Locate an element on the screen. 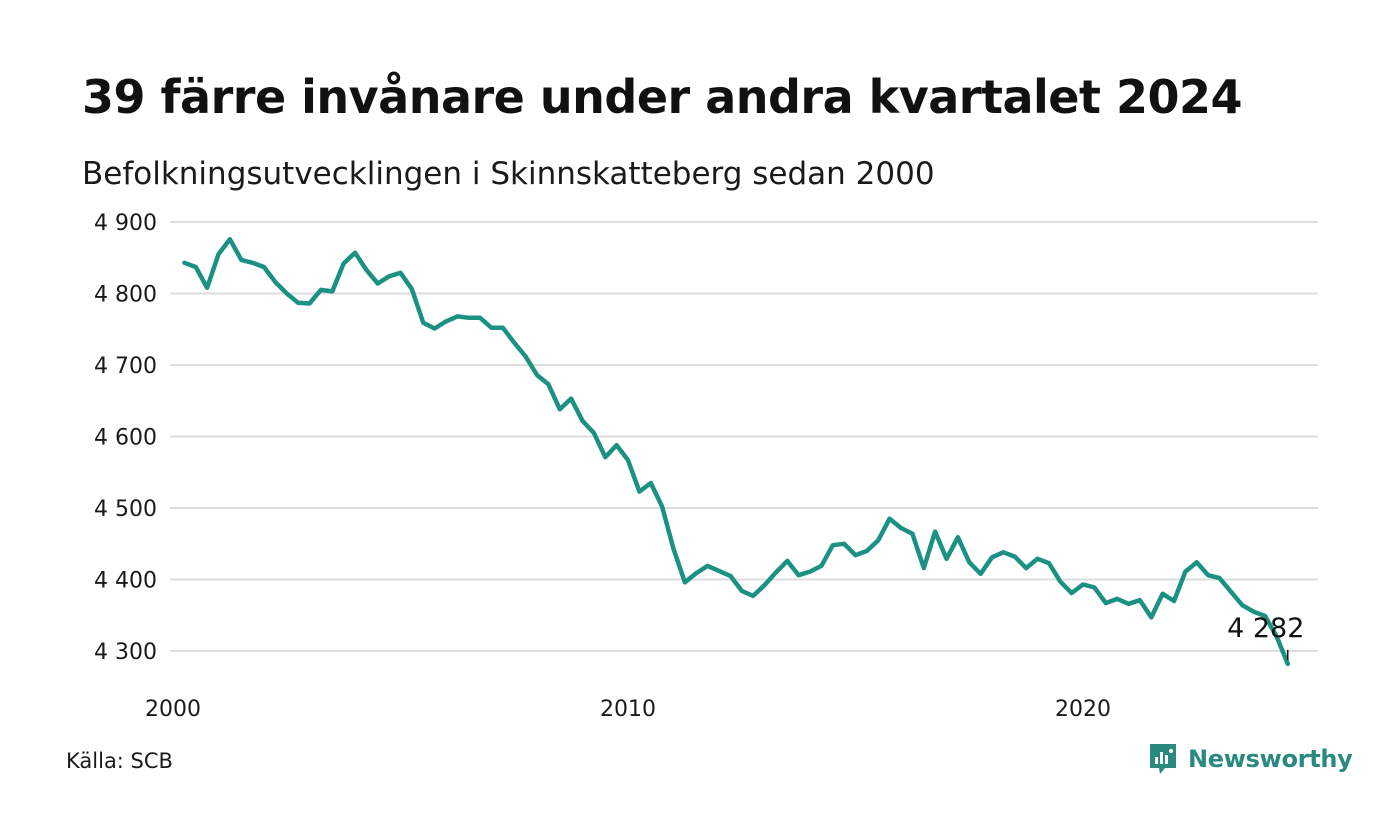 This screenshot has height=840, width=1400. y-tick-label: 4 900 is located at coordinates (125, 223).